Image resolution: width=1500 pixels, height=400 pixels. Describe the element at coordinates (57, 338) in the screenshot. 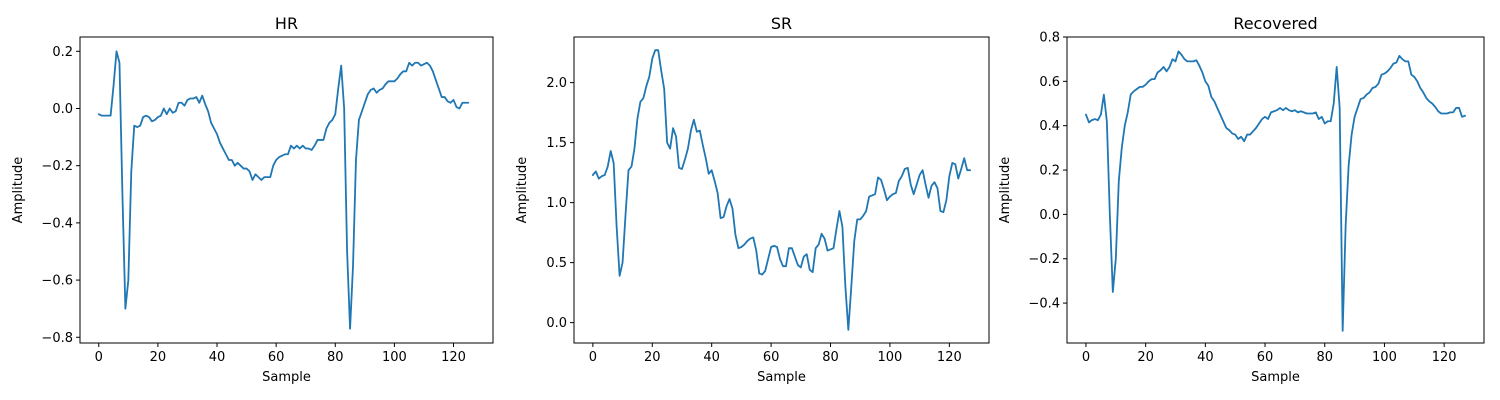

I see `y-tick-label: −0.8` at that location.